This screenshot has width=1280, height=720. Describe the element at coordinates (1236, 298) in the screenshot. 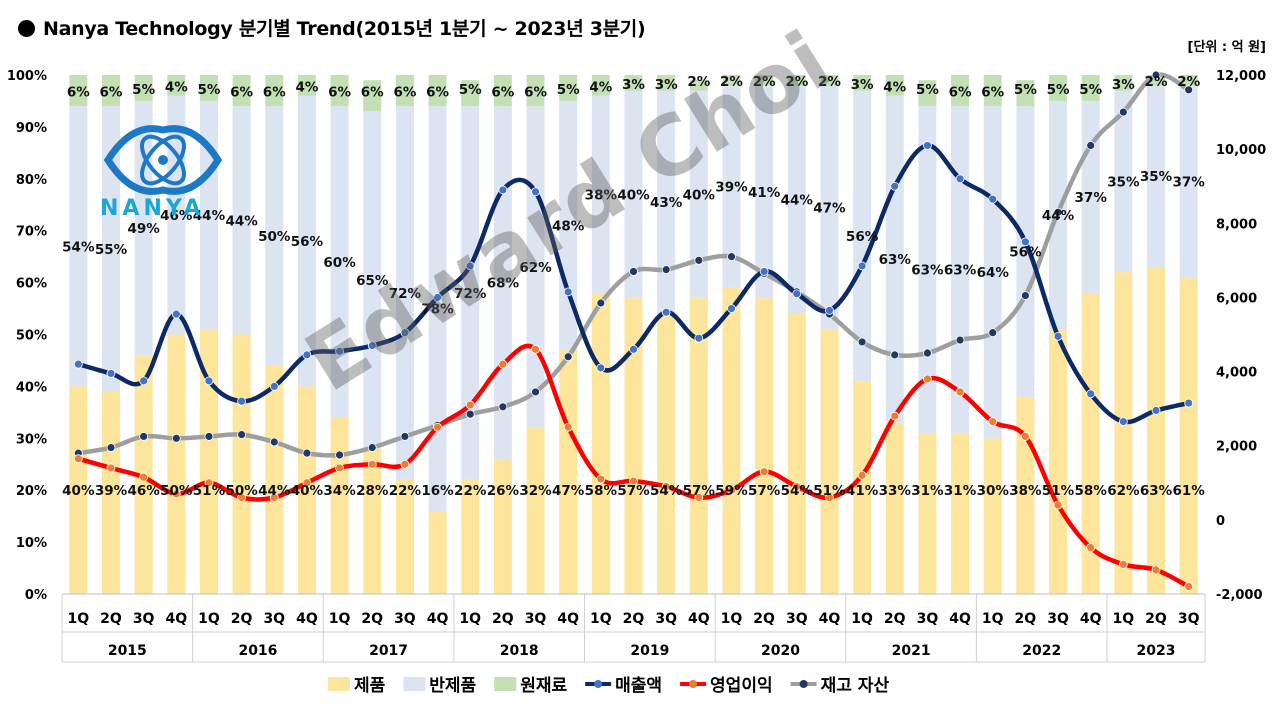

I see `y-right-tick-label: 6,000` at that location.